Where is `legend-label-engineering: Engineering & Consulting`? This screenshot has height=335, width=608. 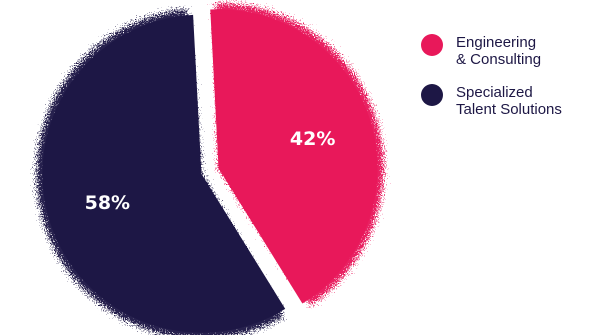 legend-label-engineering: Engineering & Consulting is located at coordinates (499, 51).